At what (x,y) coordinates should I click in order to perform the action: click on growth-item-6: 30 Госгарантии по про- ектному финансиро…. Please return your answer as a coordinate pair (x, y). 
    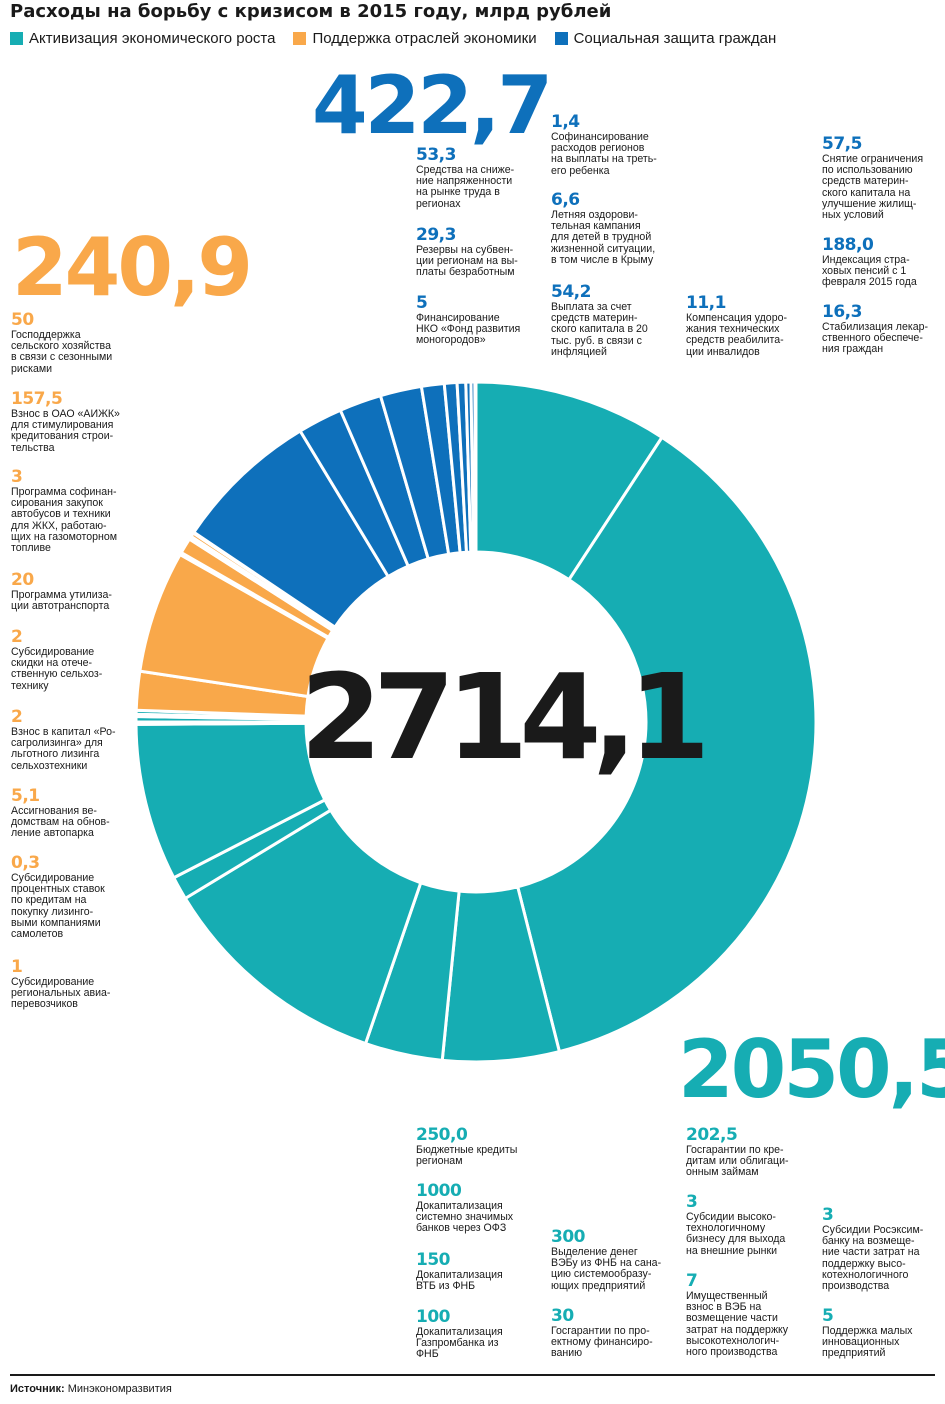
    Looking at the image, I should click on (602, 1333).